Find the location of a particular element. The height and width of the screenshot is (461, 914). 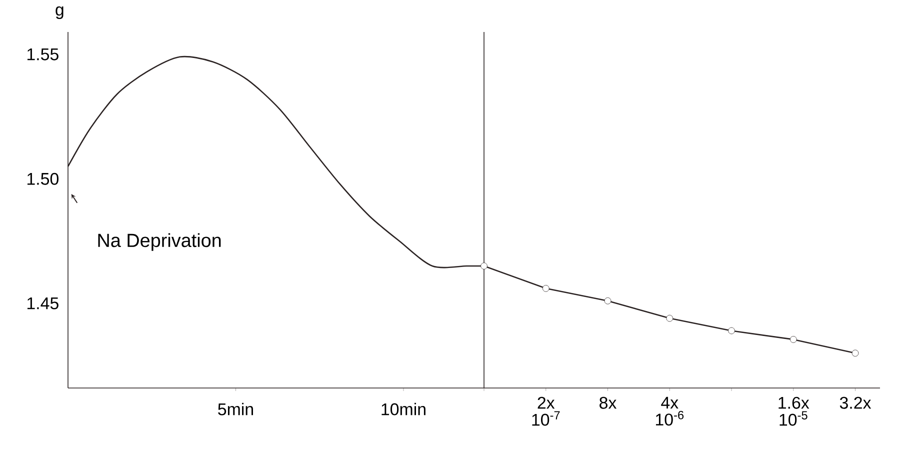

x-tick-label: 10min is located at coordinates (404, 409).